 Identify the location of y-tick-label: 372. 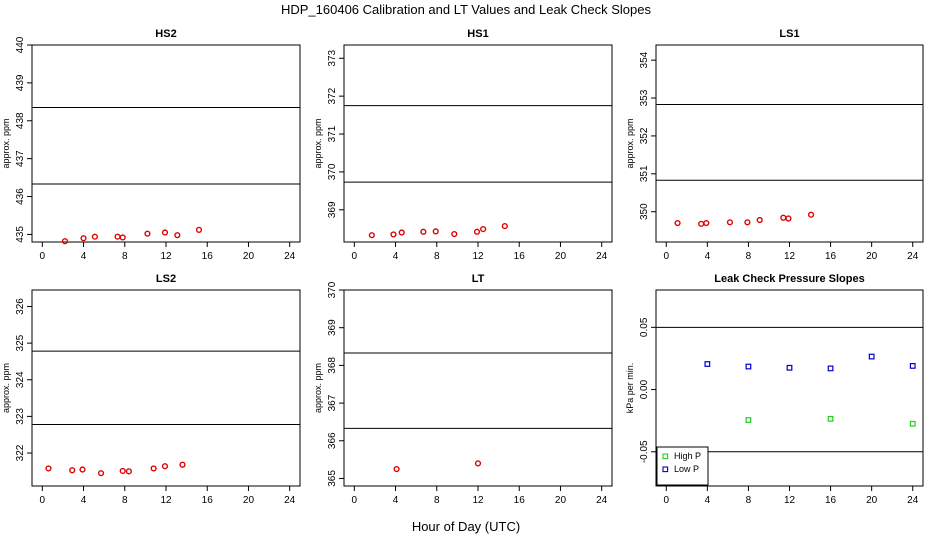
(332, 95).